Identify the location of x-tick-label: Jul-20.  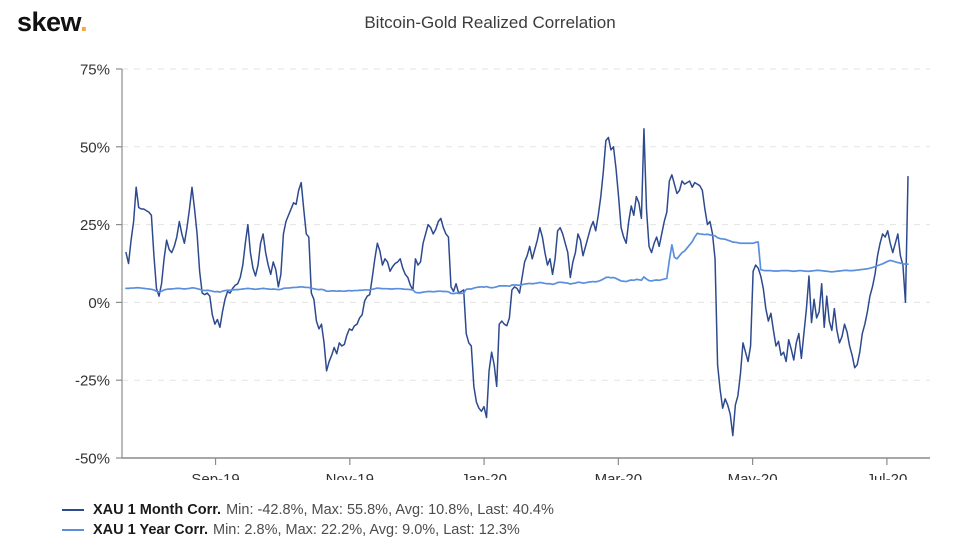
(886, 475).